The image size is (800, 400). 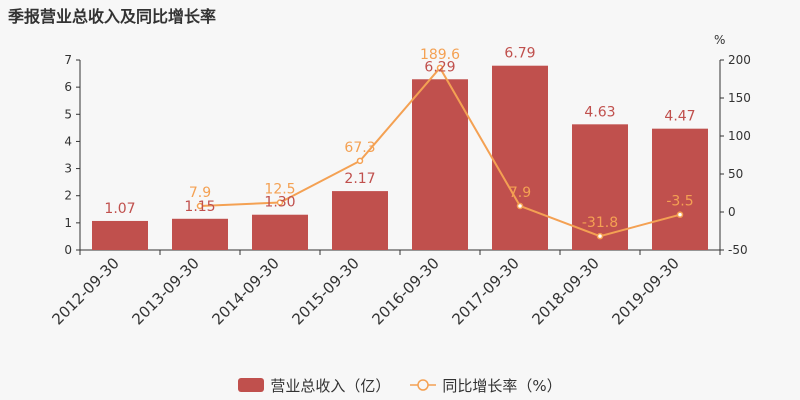 What do you see at coordinates (719, 40) in the screenshot?
I see `y-right-unit-label: %` at bounding box center [719, 40].